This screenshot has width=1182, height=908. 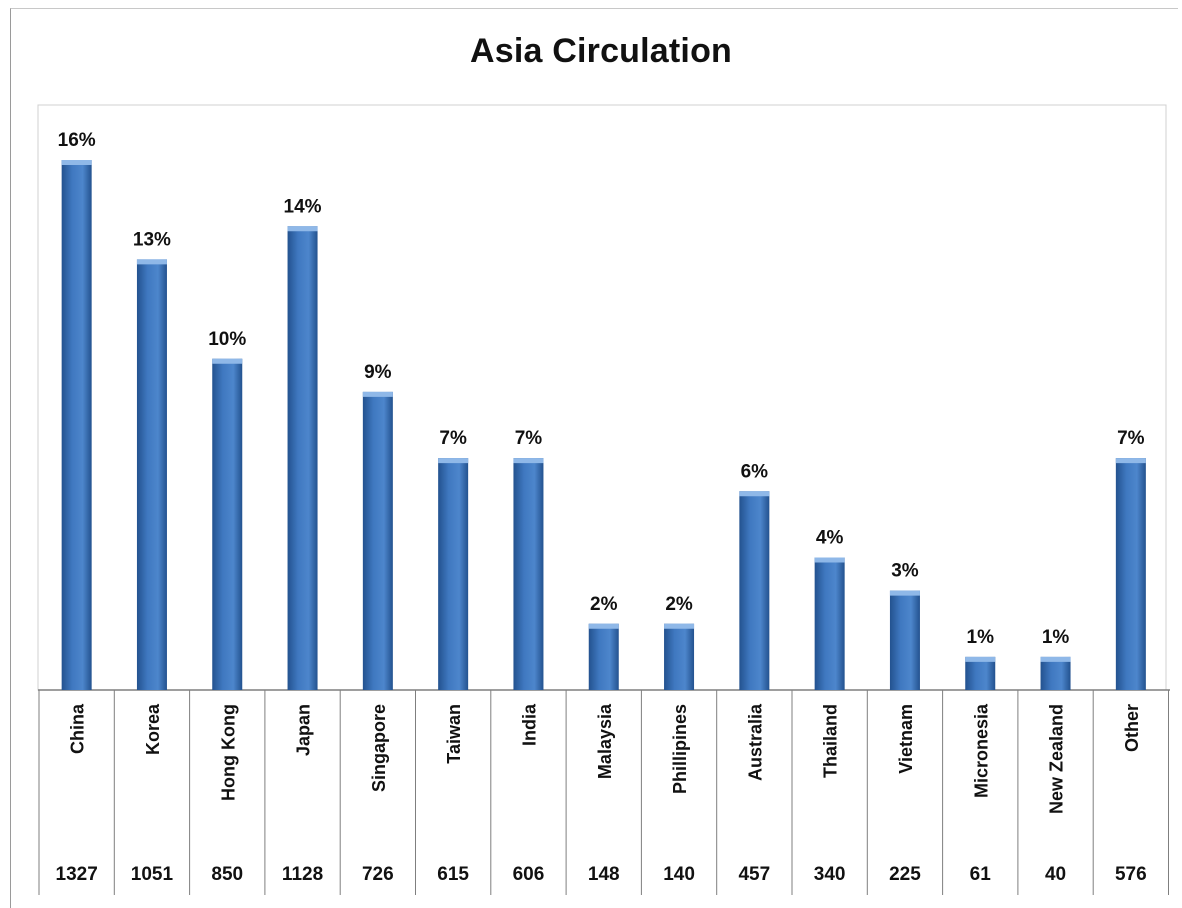 What do you see at coordinates (755, 471) in the screenshot?
I see `data-label: 6%` at bounding box center [755, 471].